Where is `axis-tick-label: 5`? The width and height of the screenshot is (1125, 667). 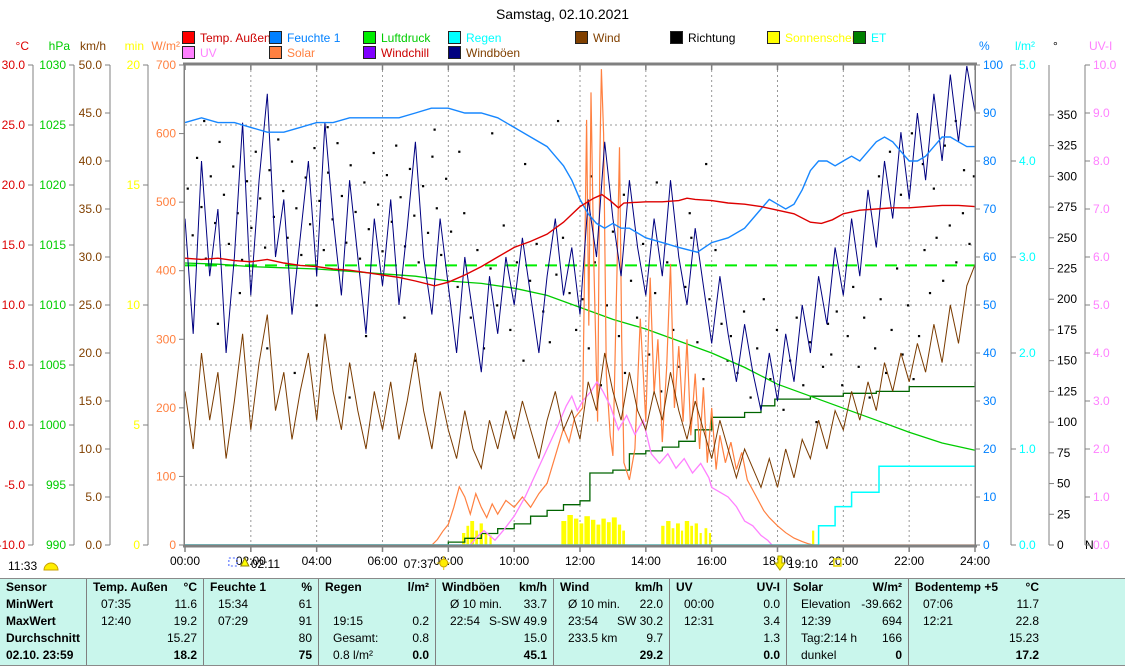 axis-tick-label: 5 is located at coordinates (136, 425).